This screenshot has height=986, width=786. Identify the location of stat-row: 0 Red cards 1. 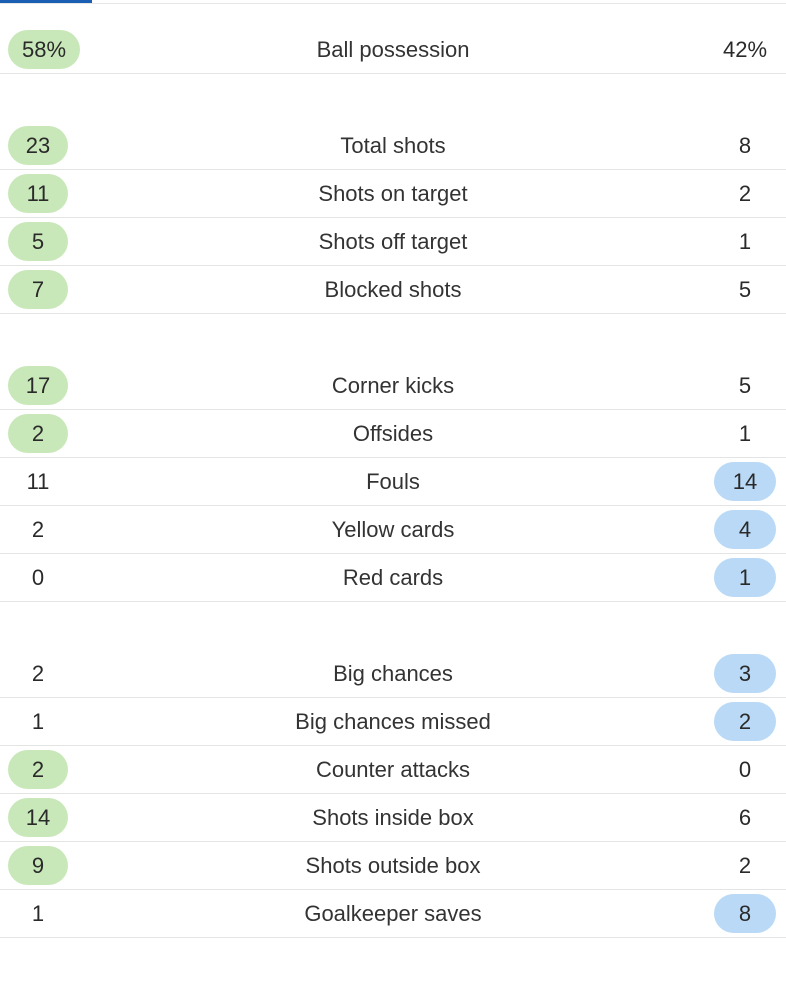
(393, 578).